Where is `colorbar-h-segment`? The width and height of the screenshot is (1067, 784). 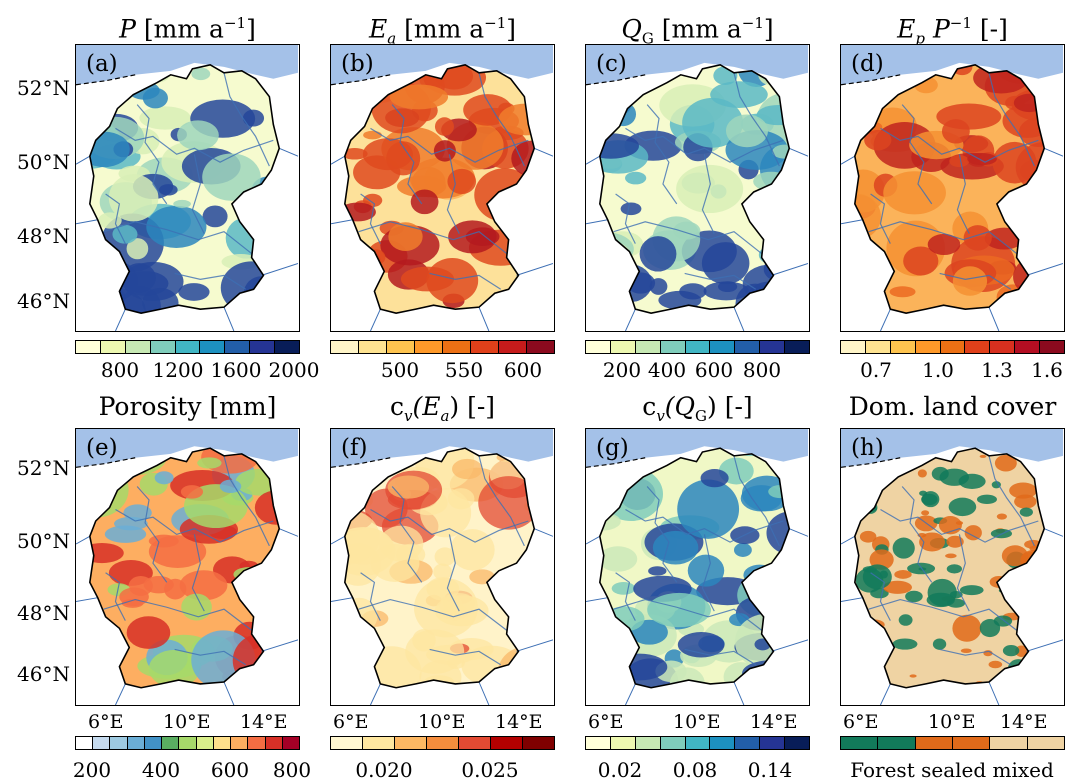
colorbar-h-segment is located at coordinates (934, 743).